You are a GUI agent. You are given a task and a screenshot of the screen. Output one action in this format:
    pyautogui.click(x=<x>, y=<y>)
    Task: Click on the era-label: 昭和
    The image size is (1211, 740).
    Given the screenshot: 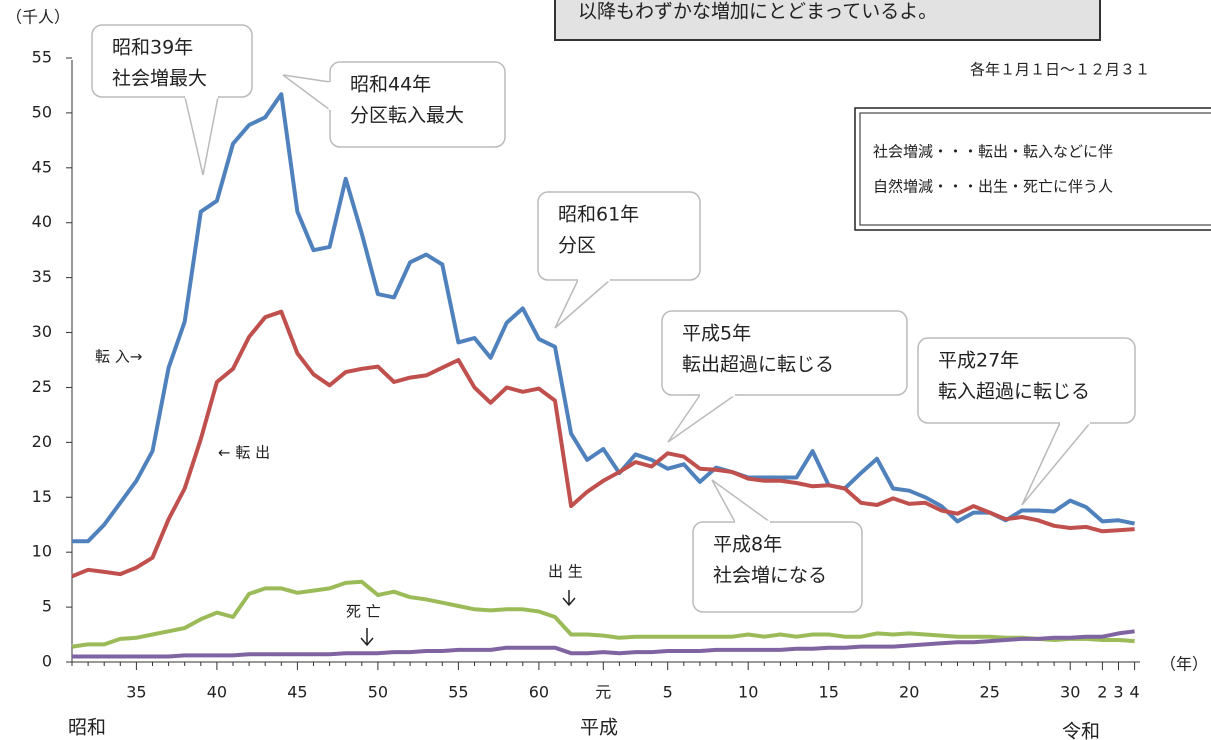 What is the action you would take?
    pyautogui.click(x=87, y=728)
    